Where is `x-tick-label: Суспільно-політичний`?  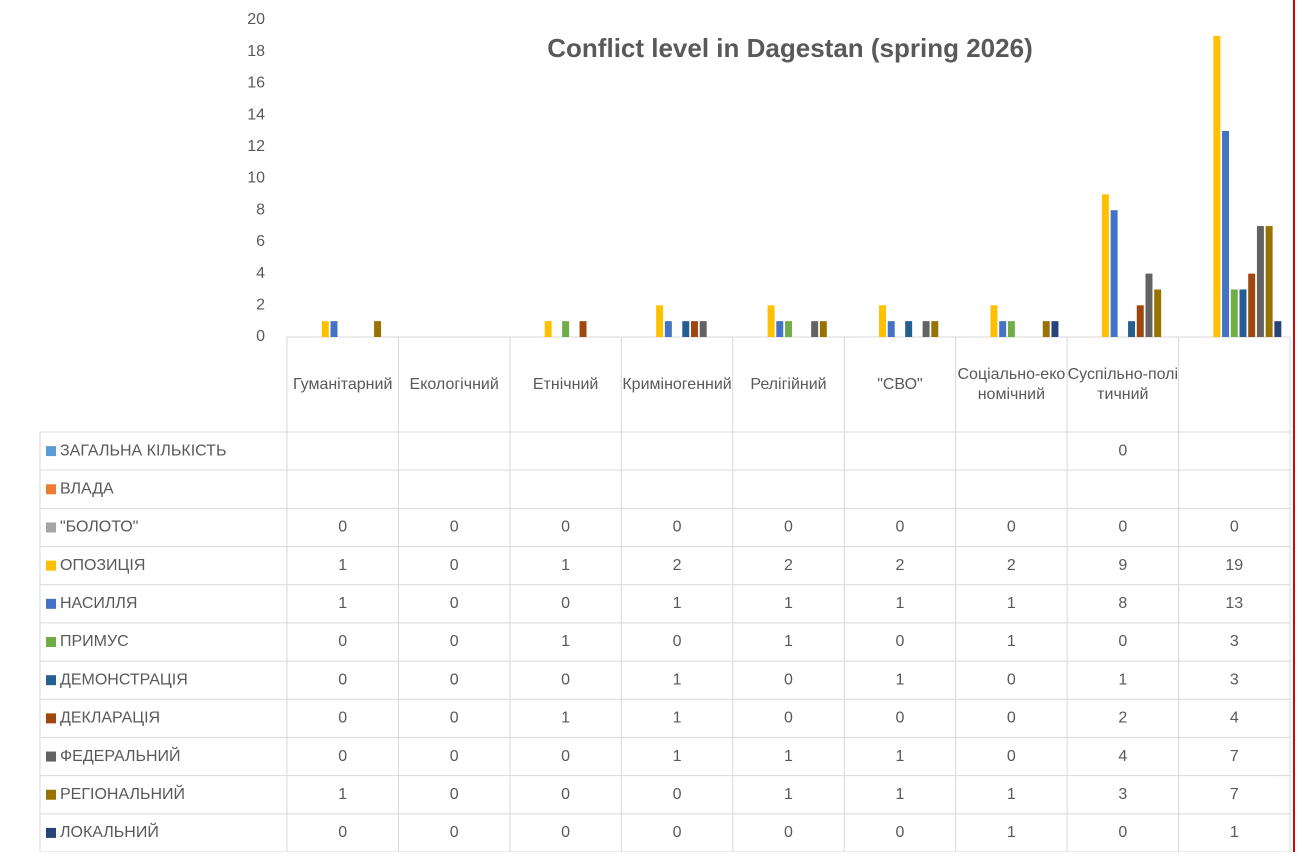
x-tick-label: Суспільно-політичний is located at coordinates (1123, 384).